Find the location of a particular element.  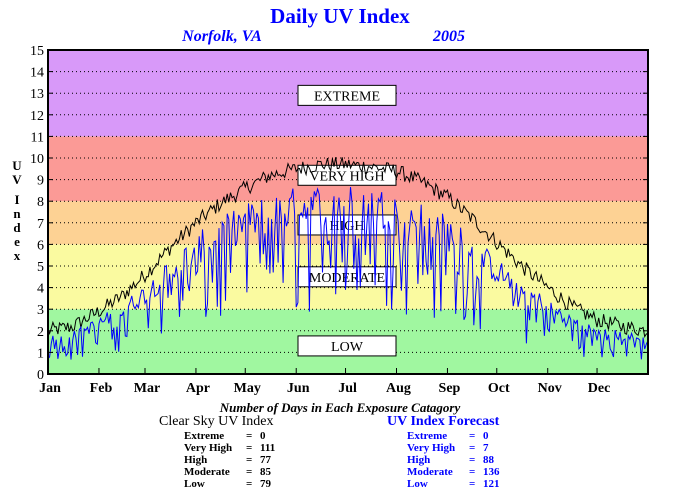

forecast-label: Very High is located at coordinates (431, 448).